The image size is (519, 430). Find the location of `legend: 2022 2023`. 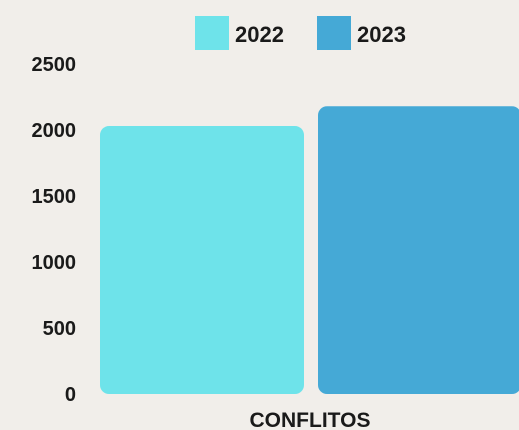

legend: 2022 2023 is located at coordinates (300, 33).